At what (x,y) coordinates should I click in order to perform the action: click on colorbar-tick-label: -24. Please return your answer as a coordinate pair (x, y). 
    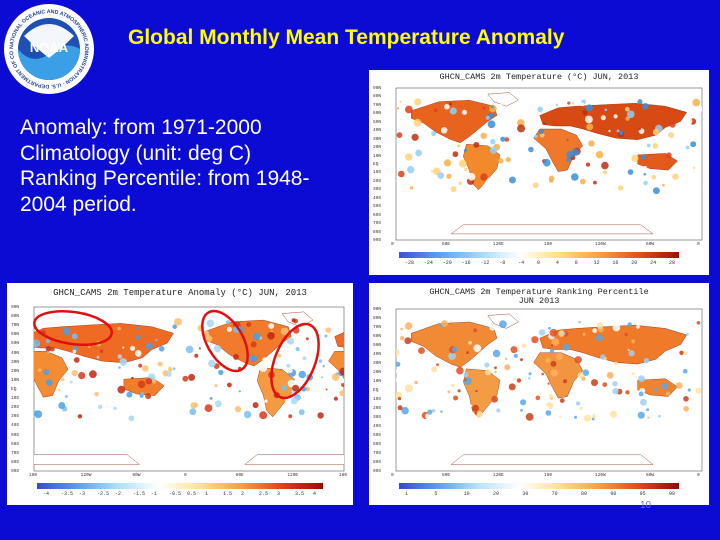
    Looking at the image, I should click on (428, 263).